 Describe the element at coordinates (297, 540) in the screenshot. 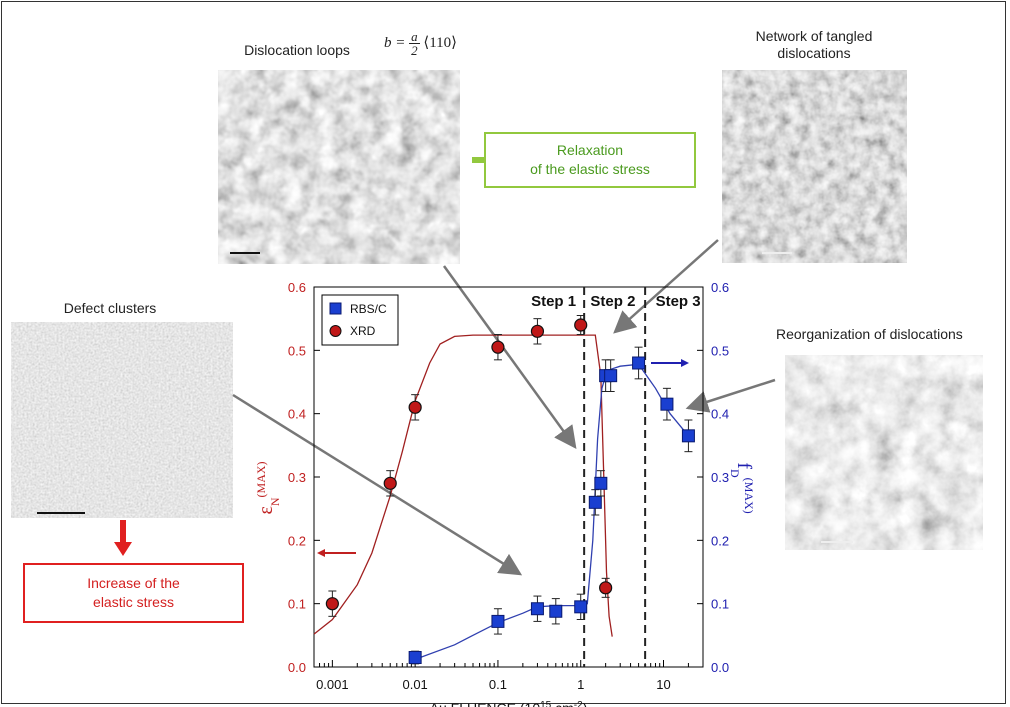

I see `y-left-tick-label: 0.2` at that location.